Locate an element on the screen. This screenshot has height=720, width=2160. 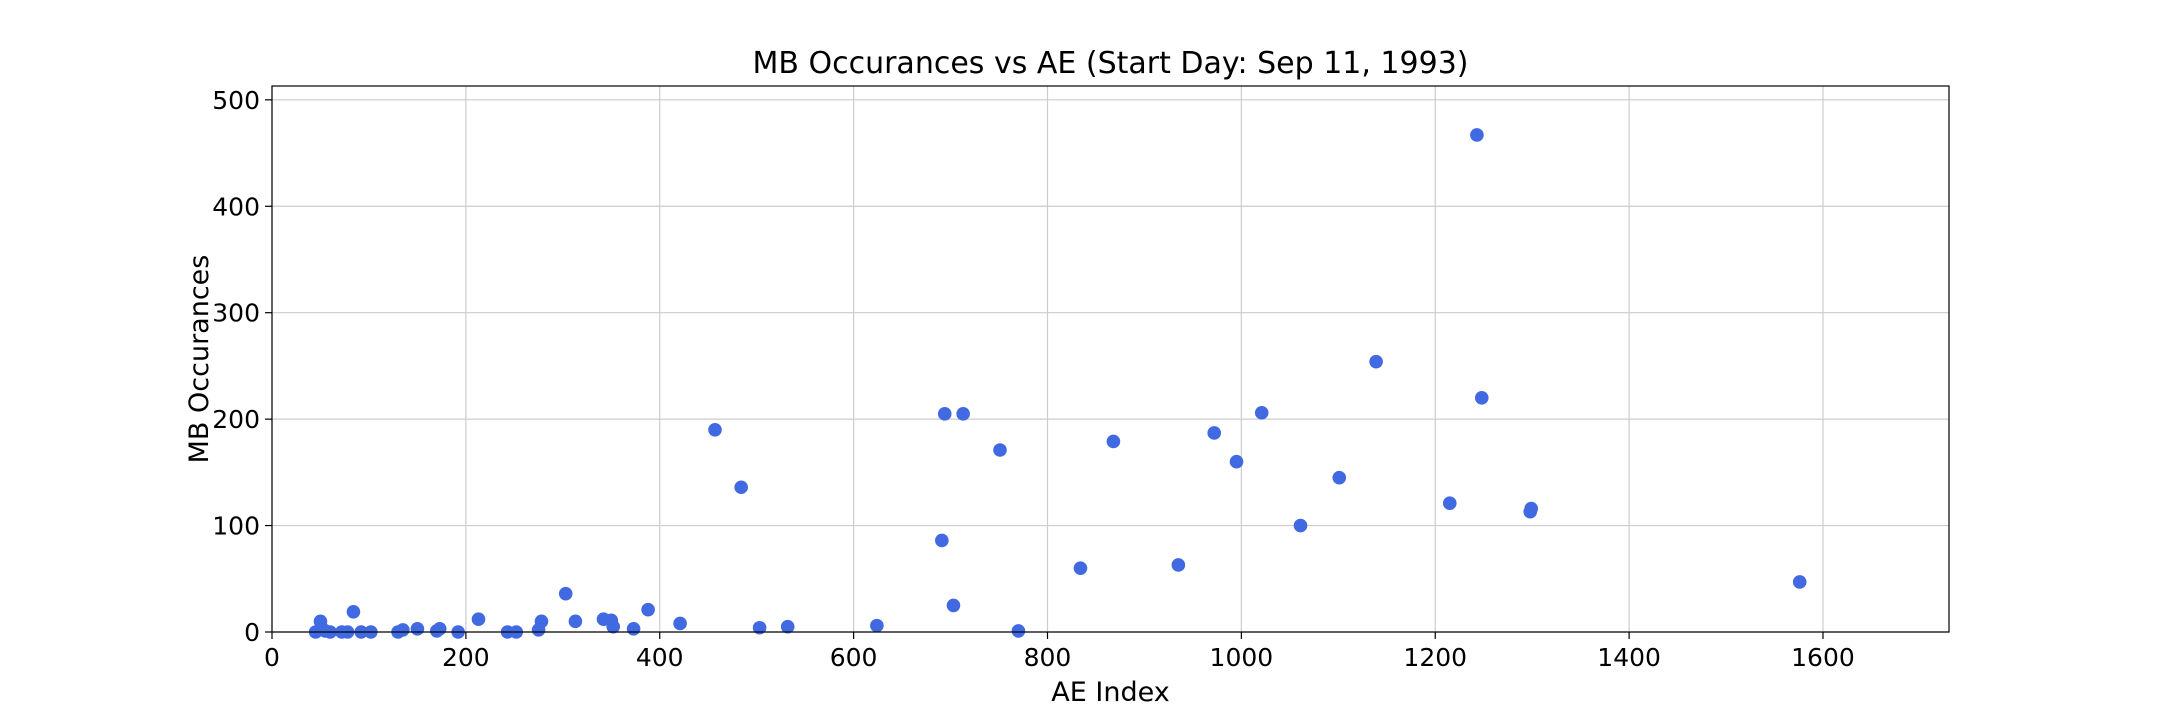
x-axis-label: AE Index is located at coordinates (1110, 692).